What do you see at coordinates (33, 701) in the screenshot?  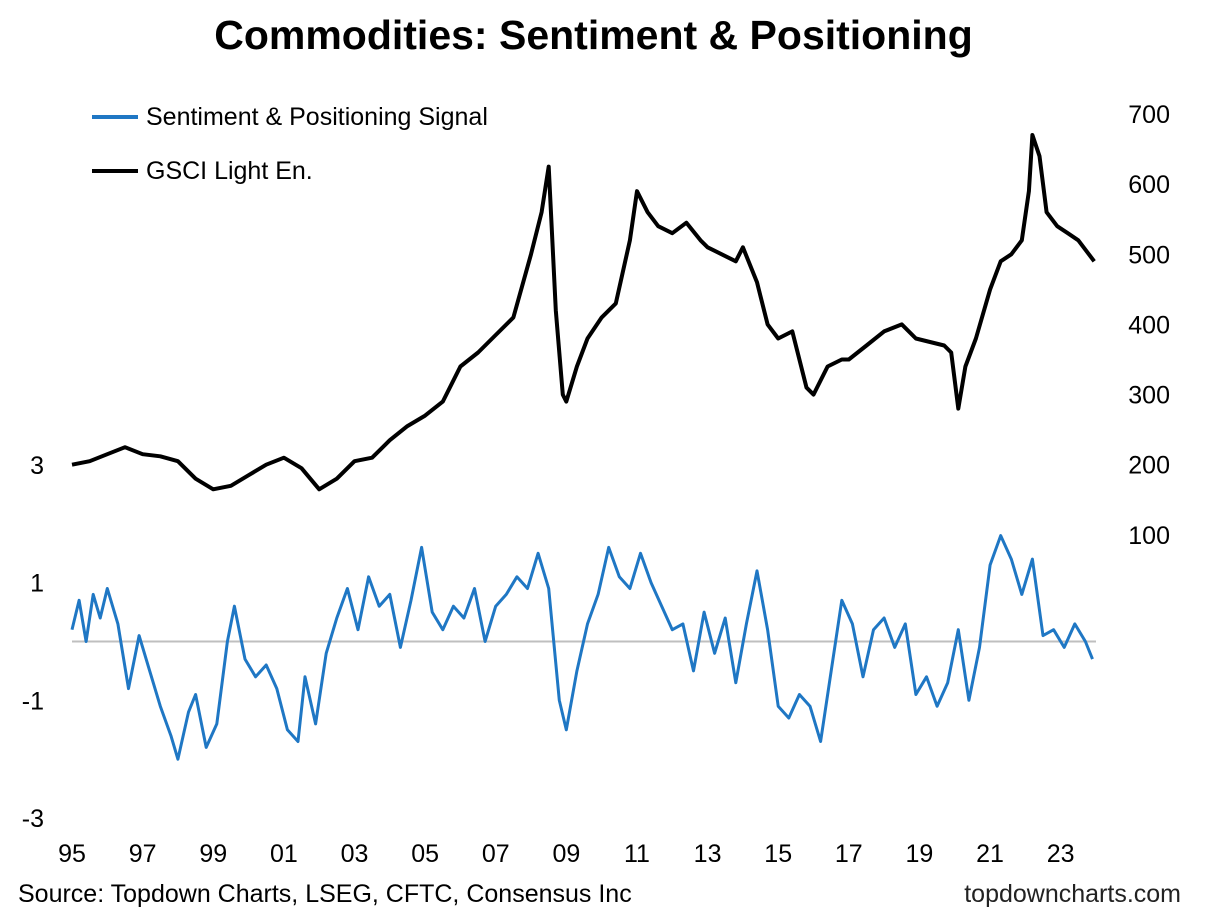 I see `y-left-tick-label: -1` at bounding box center [33, 701].